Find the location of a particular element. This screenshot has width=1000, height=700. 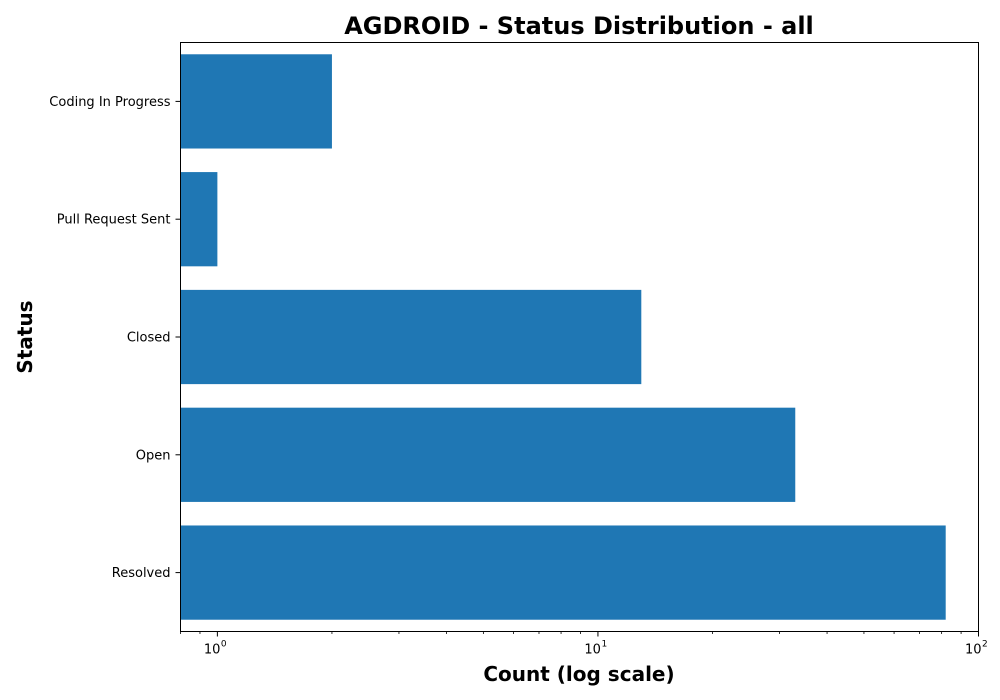

bar-closed is located at coordinates (411, 337).